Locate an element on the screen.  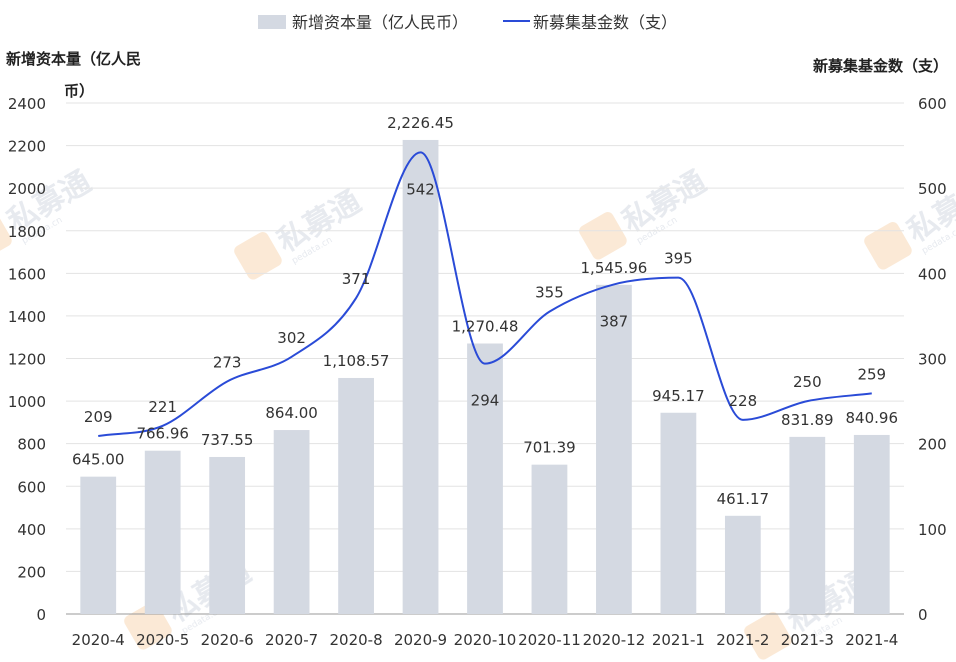
y-right-tick: 300 is located at coordinates (932, 360).